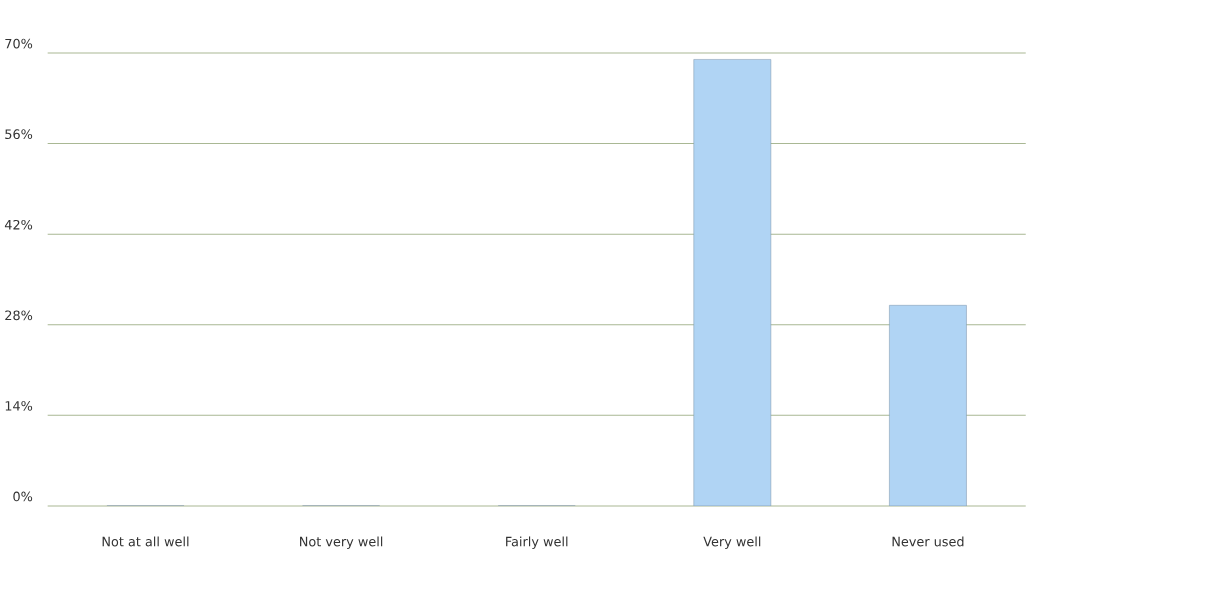  Describe the element at coordinates (19, 134) in the screenshot. I see `y-tick-label: 56%` at that location.